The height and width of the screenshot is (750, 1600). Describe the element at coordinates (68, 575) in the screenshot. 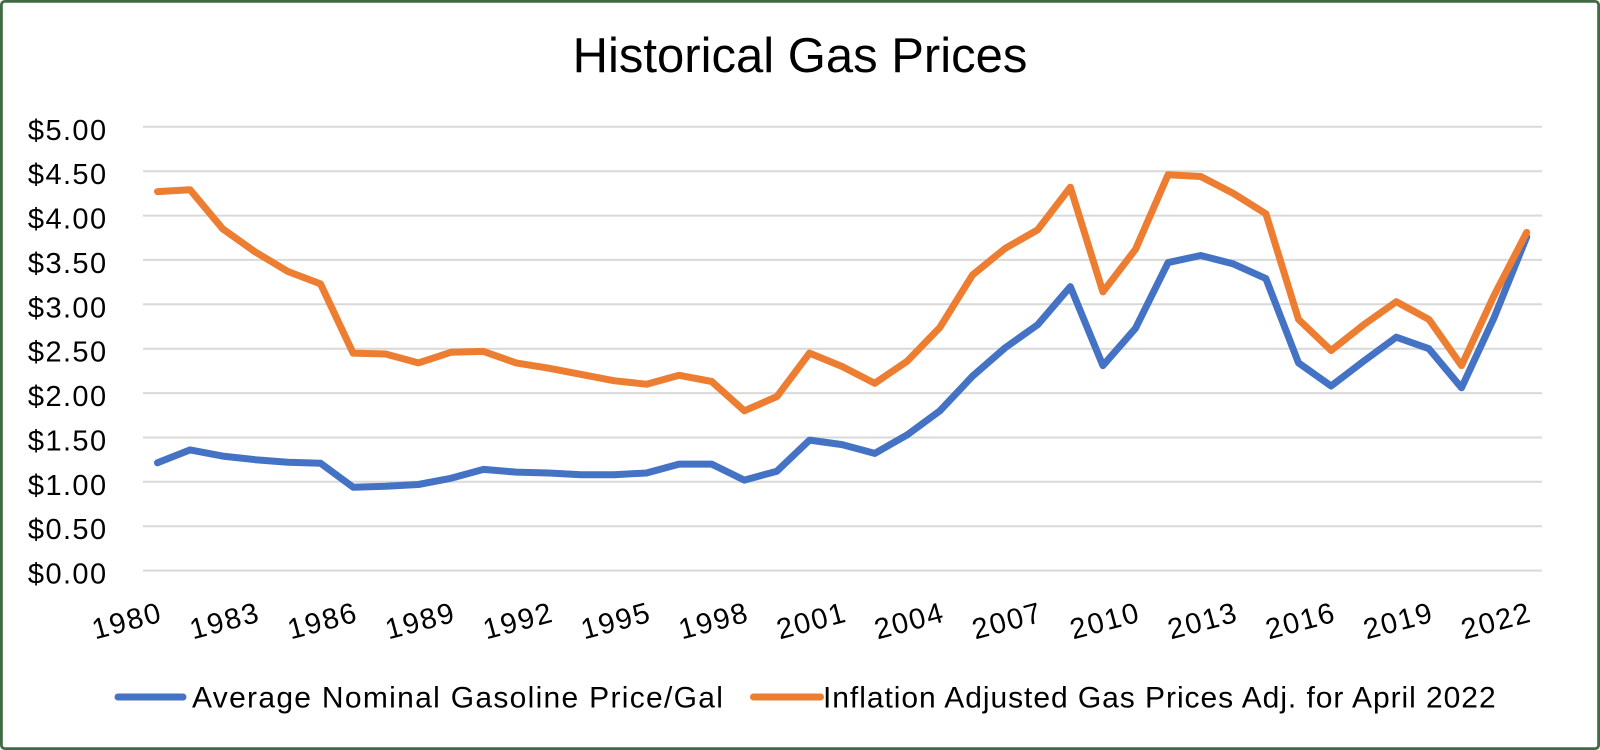

I see `svg-text: $0.00` at that location.